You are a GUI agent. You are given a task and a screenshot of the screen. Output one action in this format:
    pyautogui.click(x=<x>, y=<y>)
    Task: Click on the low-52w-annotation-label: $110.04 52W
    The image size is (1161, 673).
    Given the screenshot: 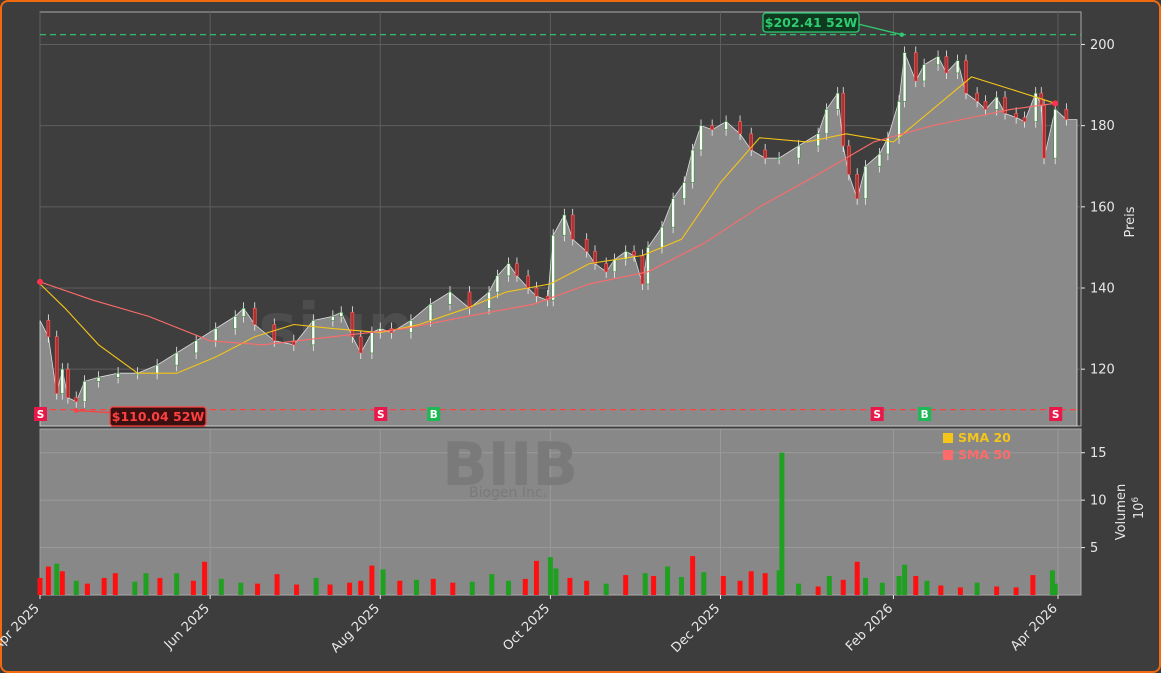 What is the action you would take?
    pyautogui.click(x=158, y=416)
    